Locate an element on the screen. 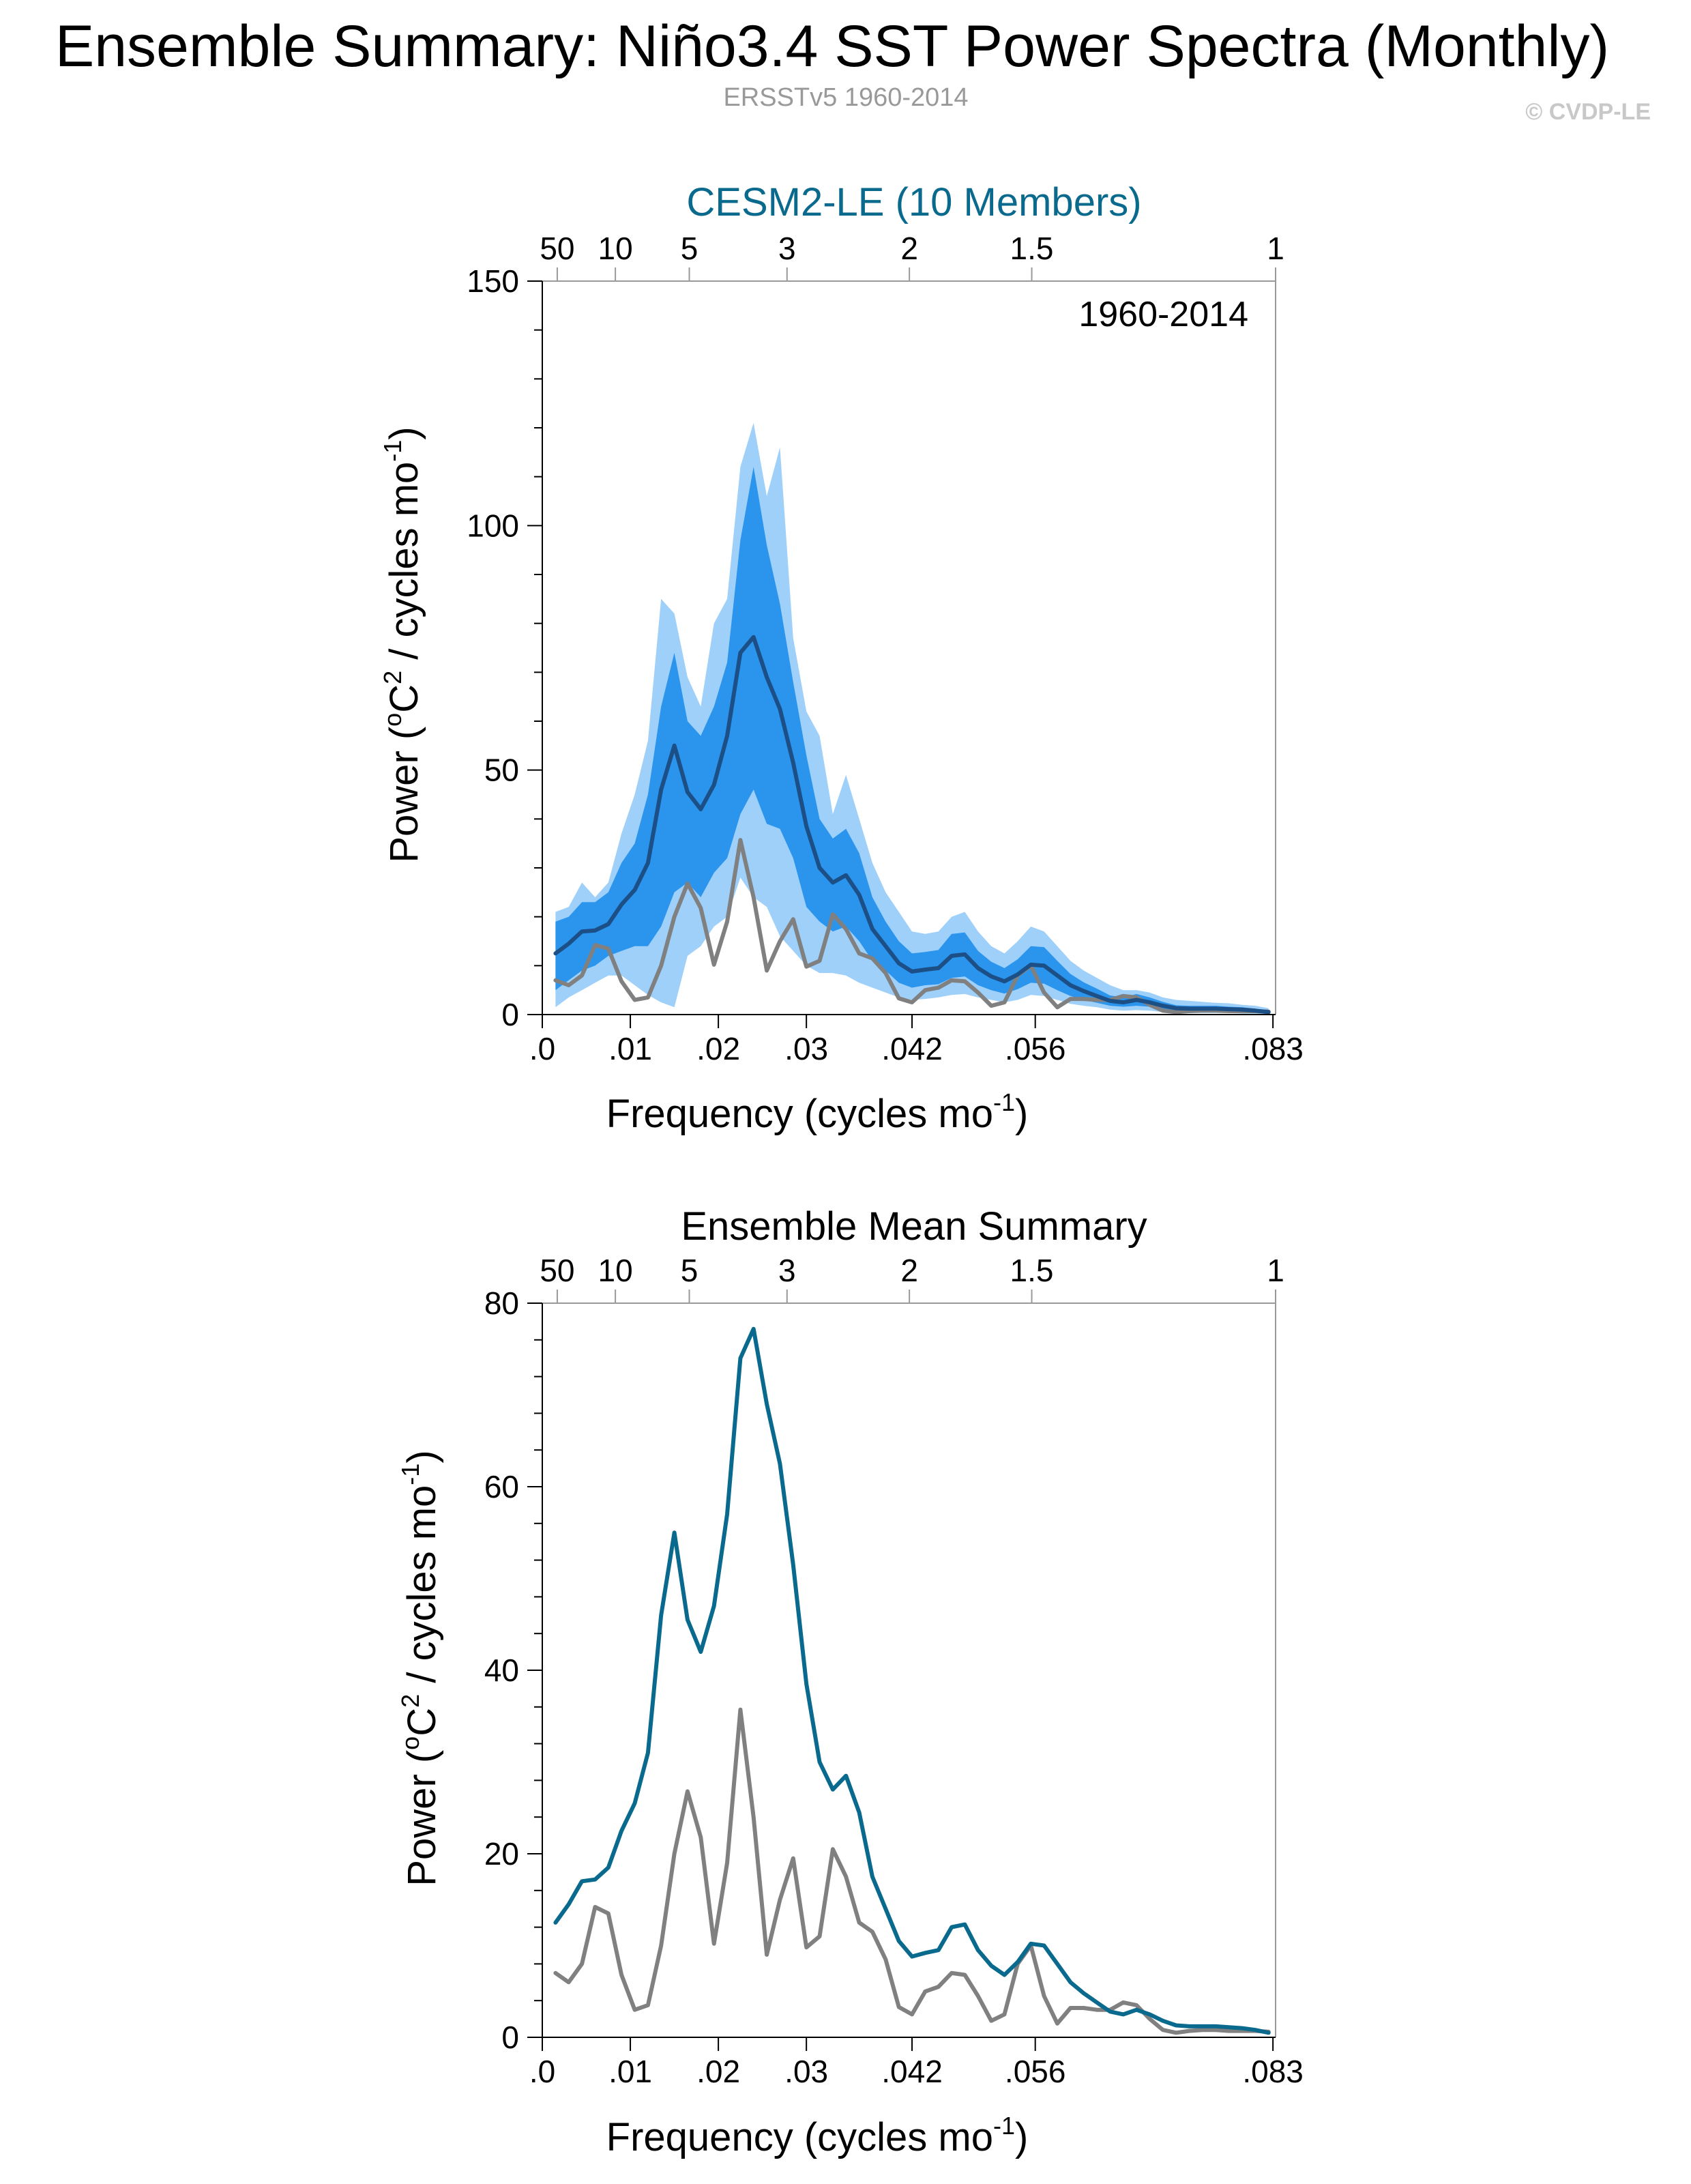 The width and height of the screenshot is (1691, 2184). chart1-x-tick-label: .0 is located at coordinates (542, 1048).